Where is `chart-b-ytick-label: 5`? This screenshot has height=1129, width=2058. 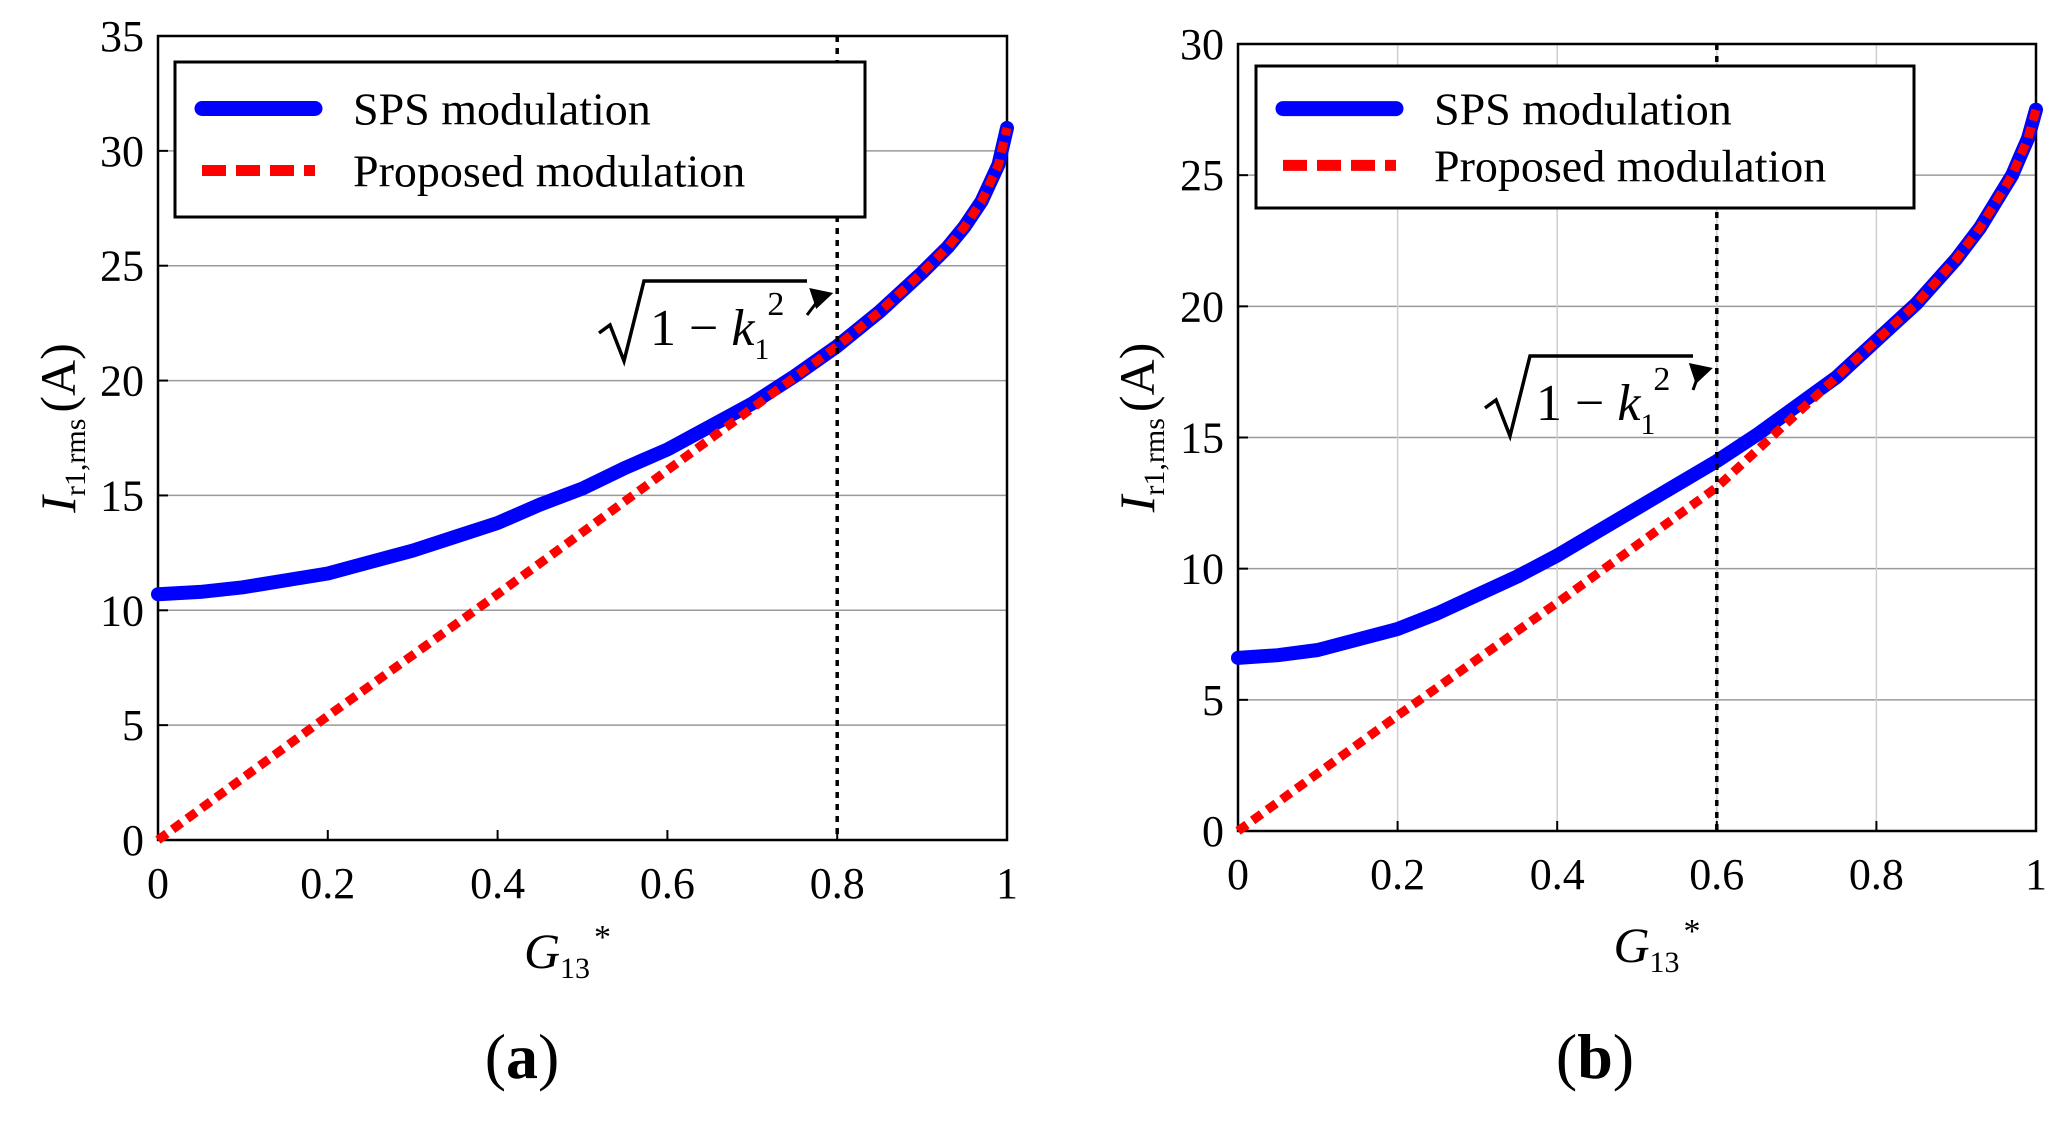
chart-b-ytick-label: 5 is located at coordinates (1213, 700).